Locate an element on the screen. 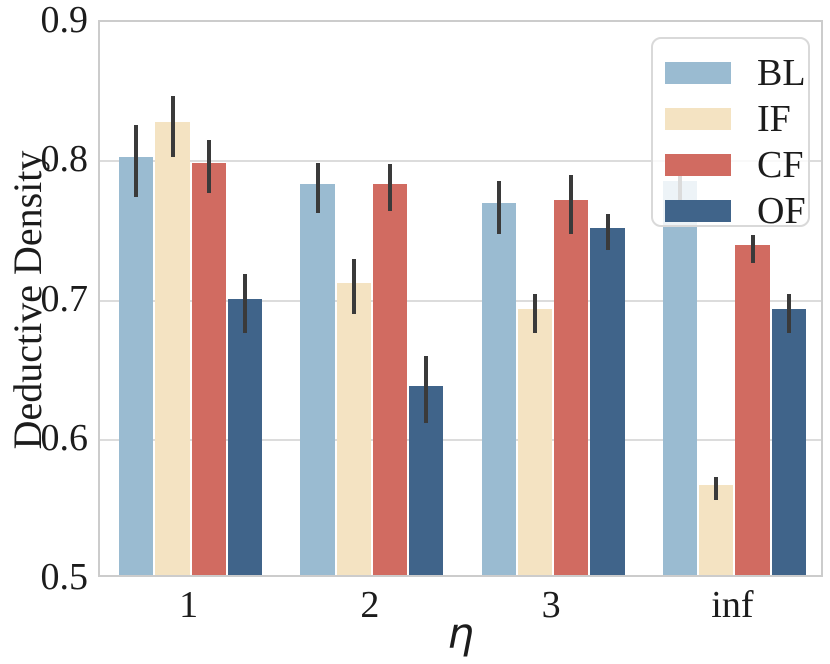 This screenshot has height=664, width=830. bar-OF-inf is located at coordinates (788, 442).